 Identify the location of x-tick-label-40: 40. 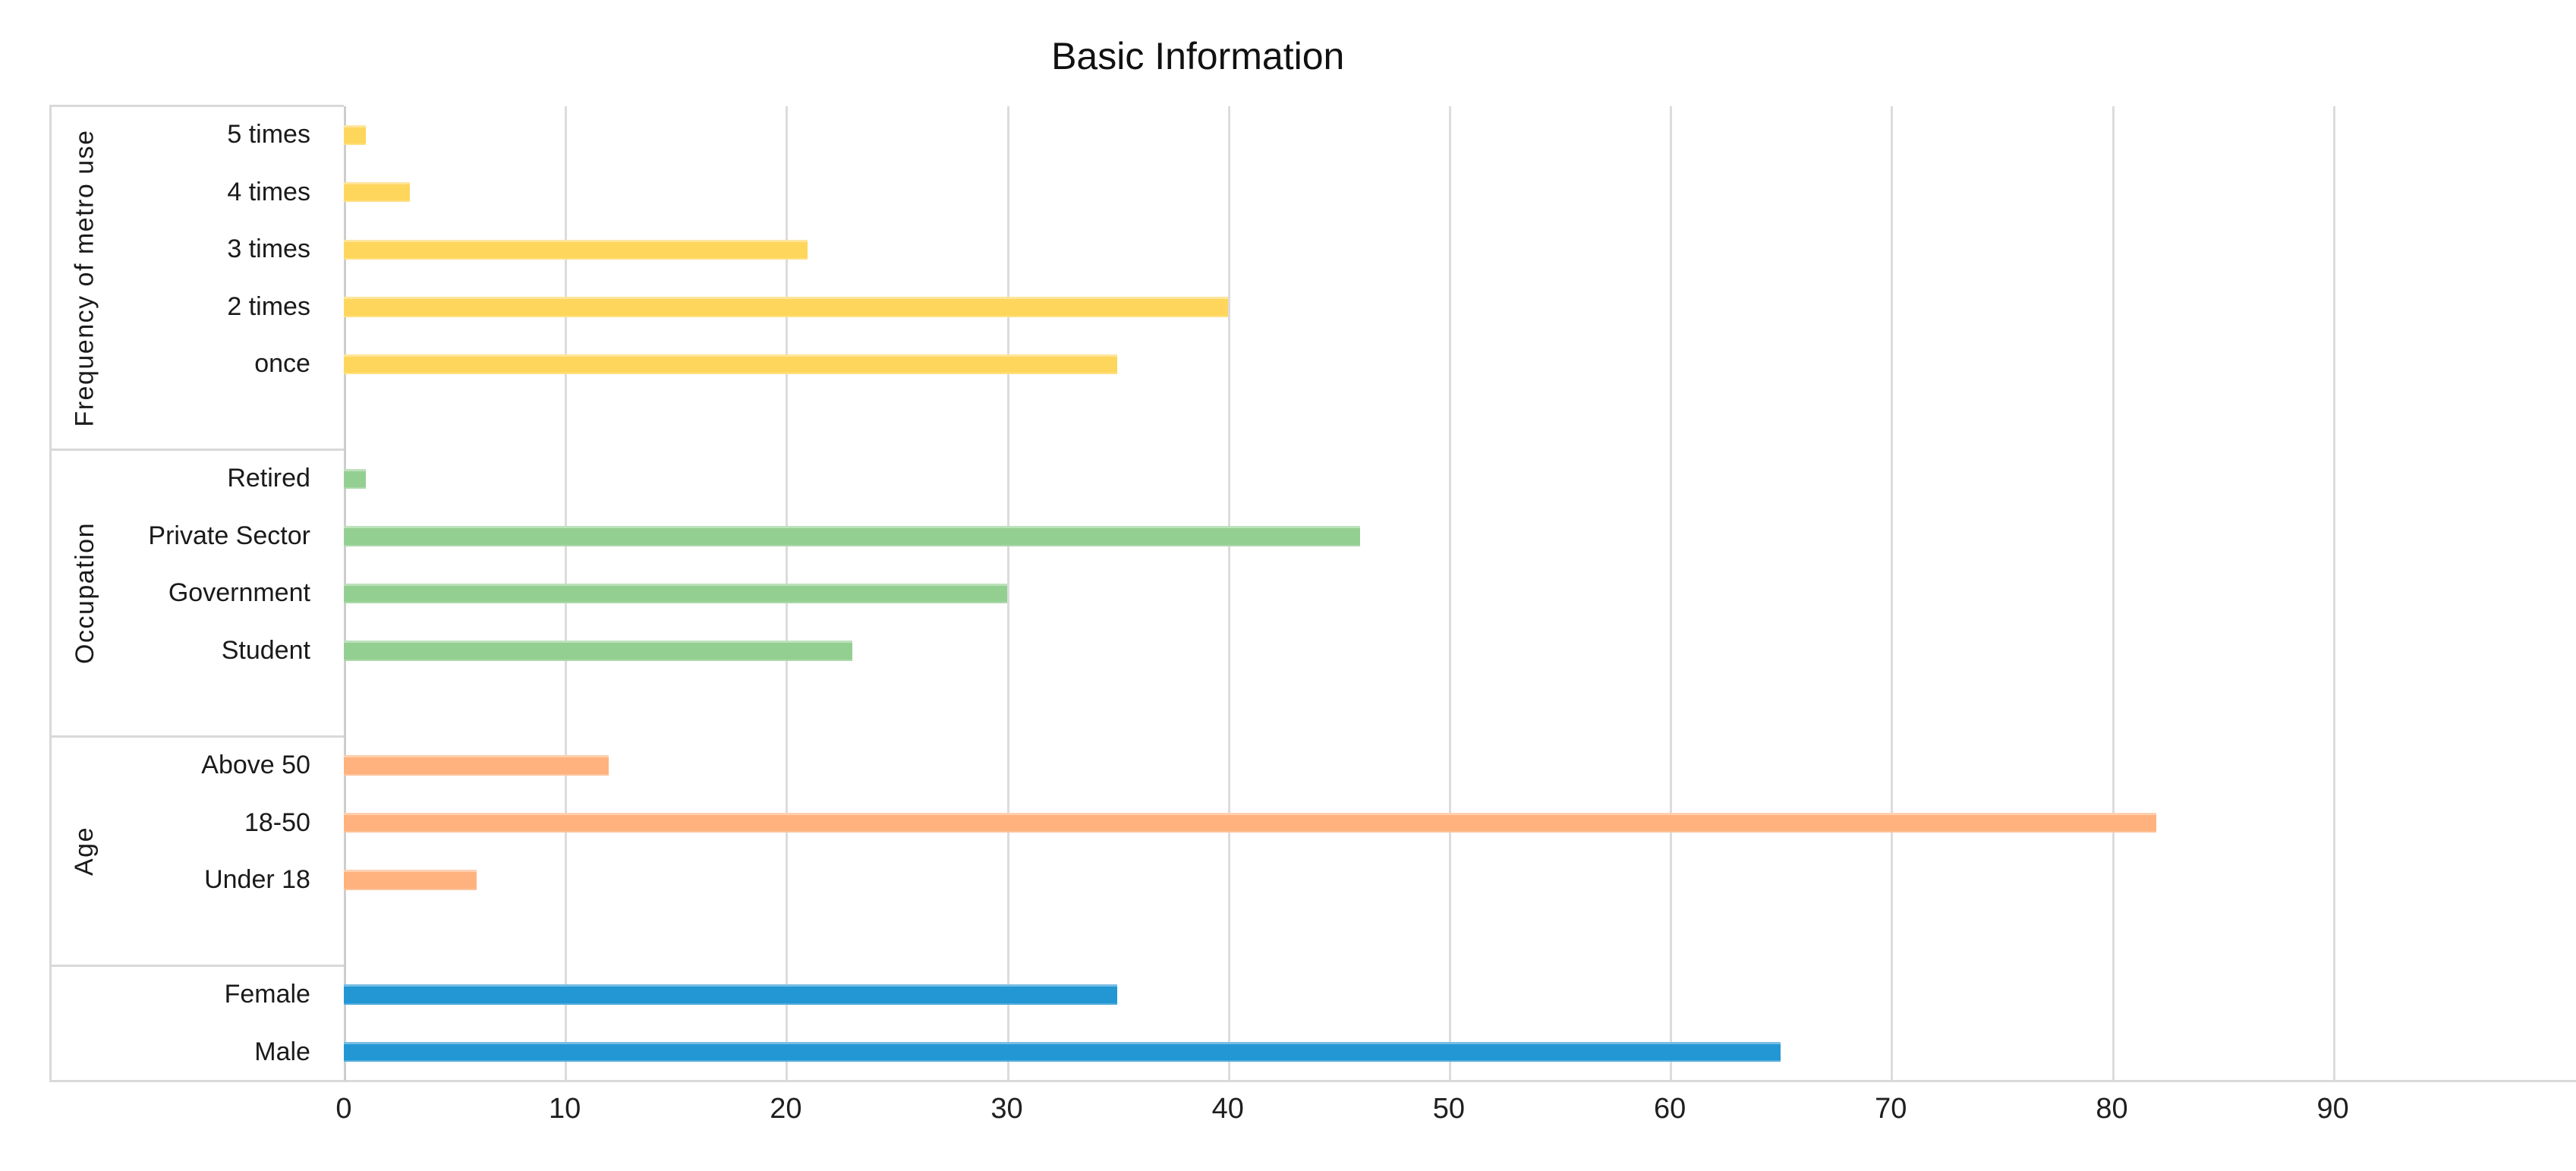
(1227, 1108).